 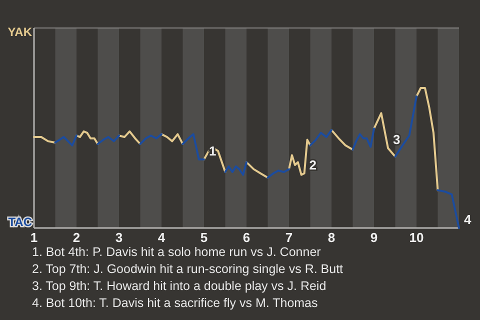 What do you see at coordinates (176, 252) in the screenshot?
I see `text: 1. Bot 4th: P. Davis hit a solo home run vs J. Conner` at bounding box center [176, 252].